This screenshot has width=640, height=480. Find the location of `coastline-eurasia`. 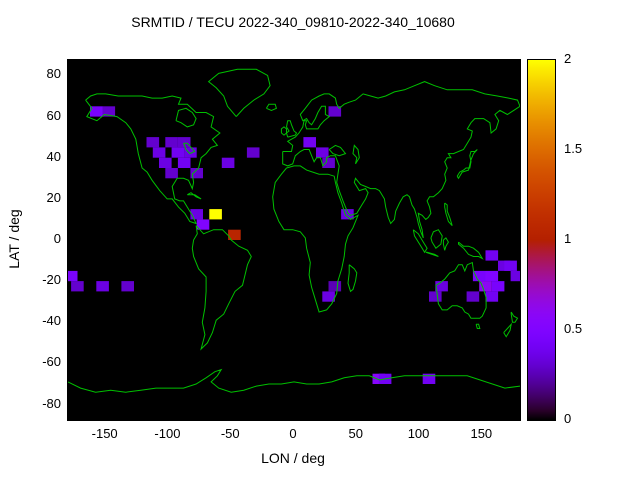

coastline-eurasia is located at coordinates (401, 160).